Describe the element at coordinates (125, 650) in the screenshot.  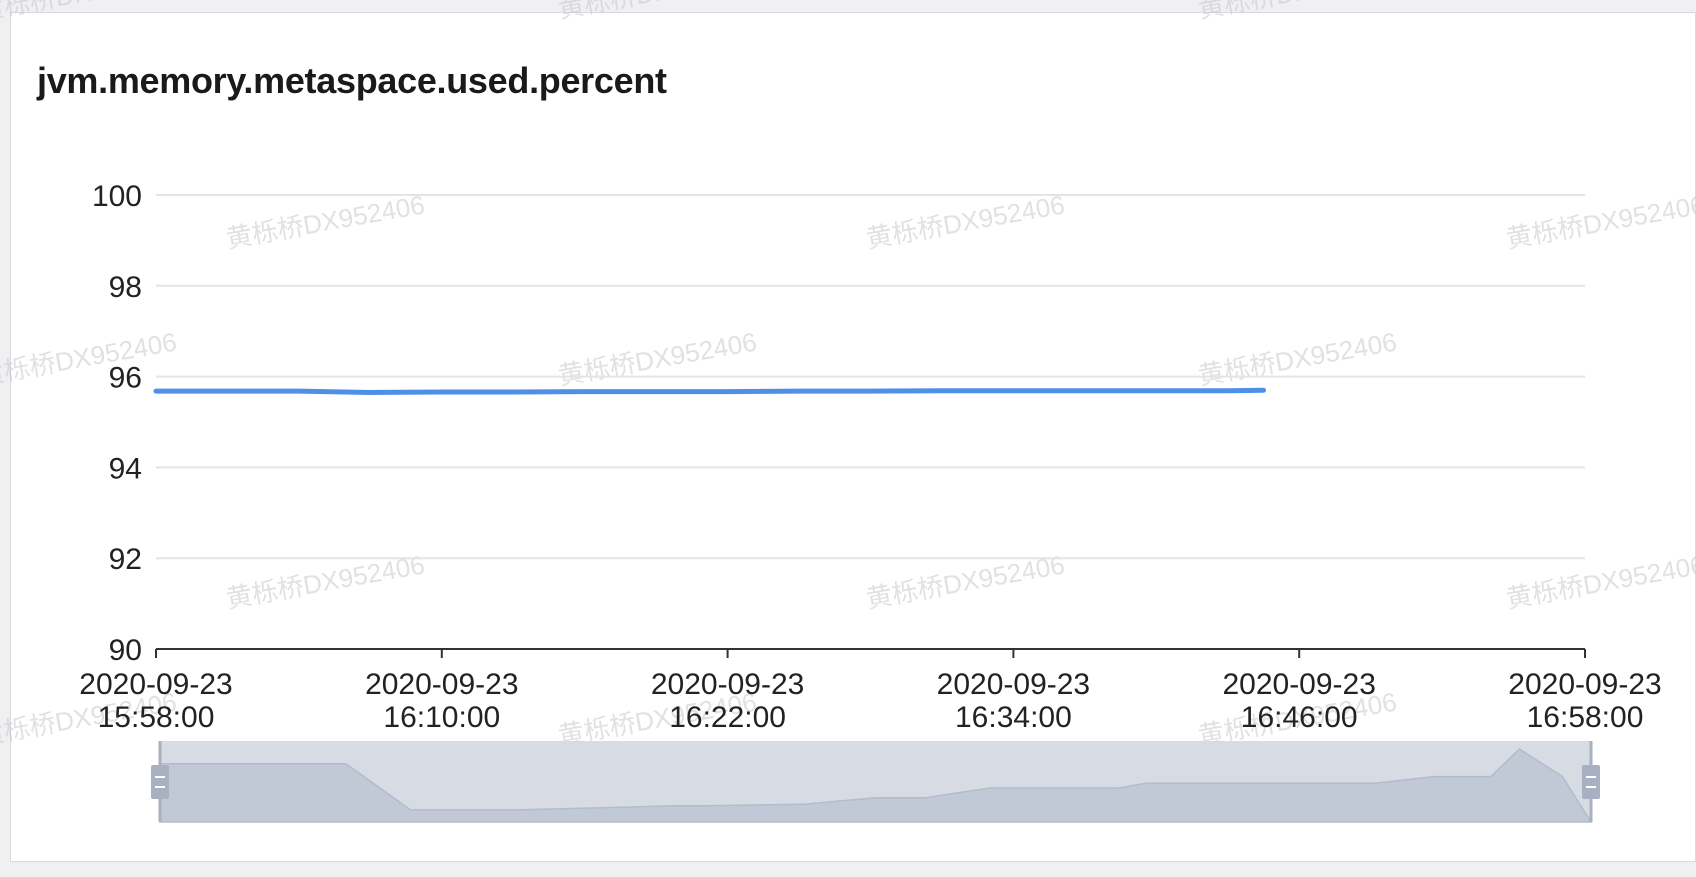
I see `y-tick-label: 90` at that location.